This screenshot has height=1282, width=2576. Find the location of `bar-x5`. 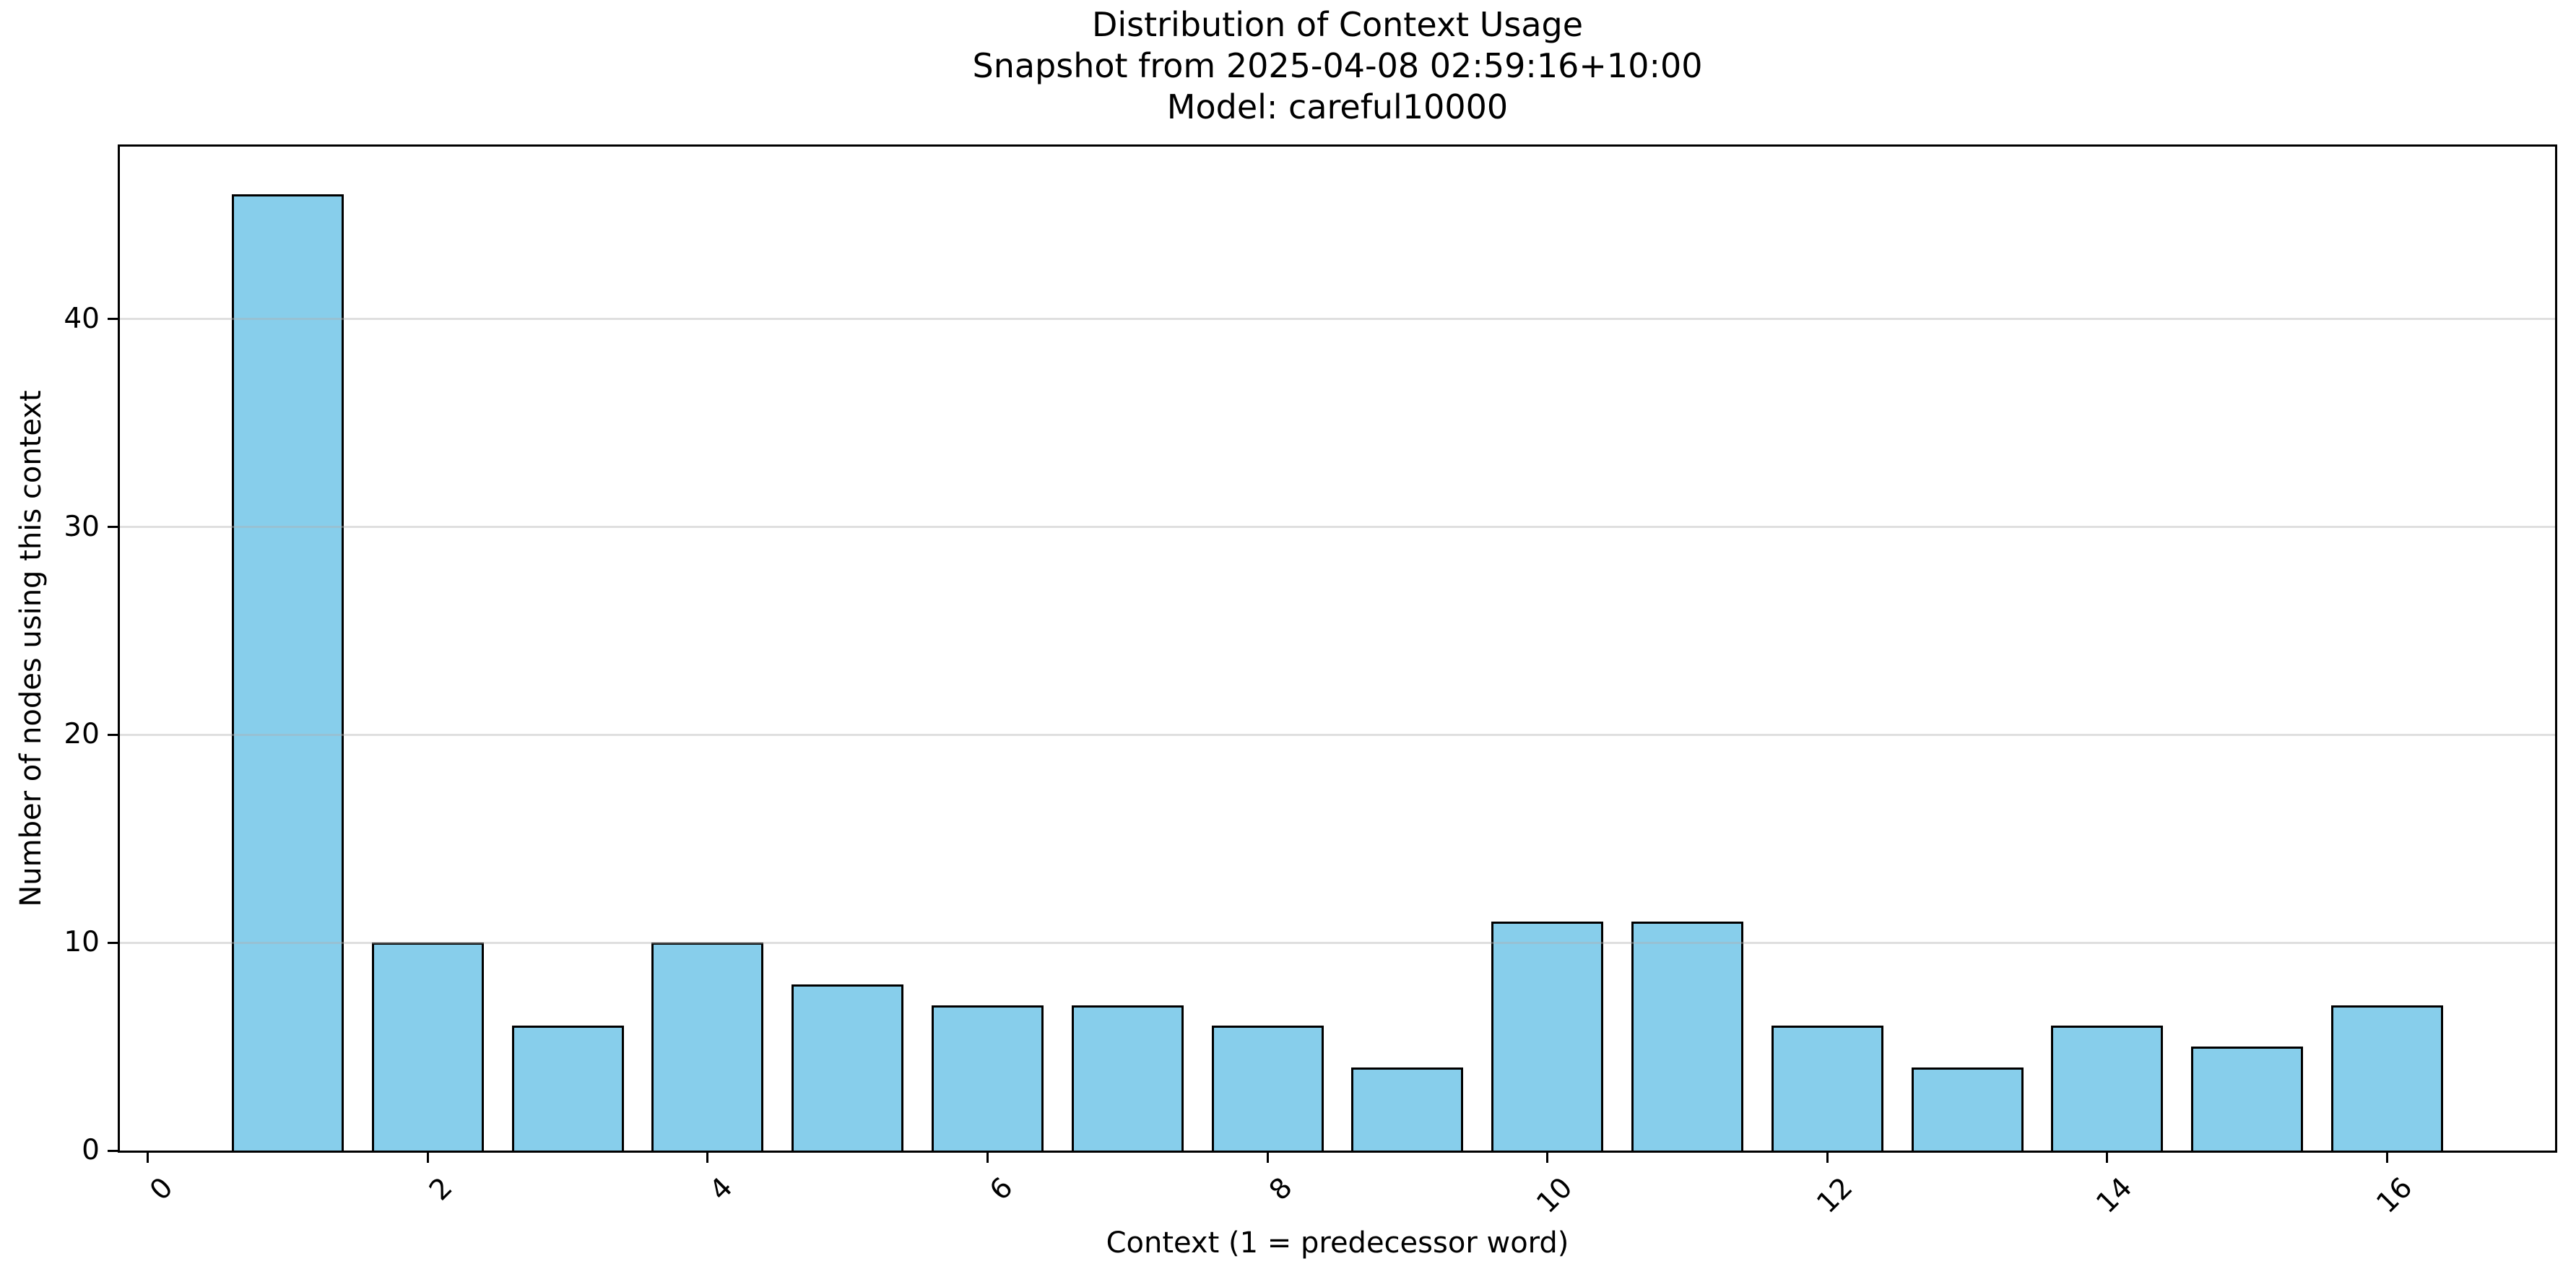

bar-x5 is located at coordinates (848, 1067).